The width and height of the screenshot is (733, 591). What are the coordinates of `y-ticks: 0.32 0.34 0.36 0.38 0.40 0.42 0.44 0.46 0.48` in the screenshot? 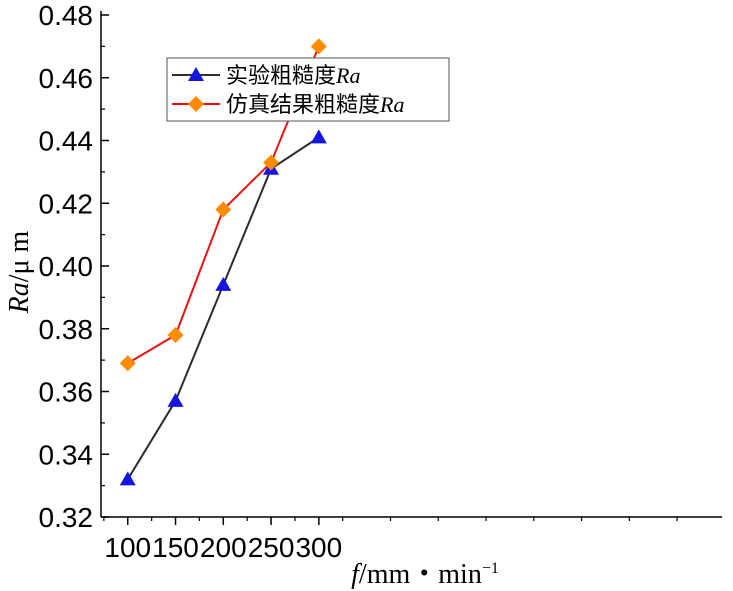 It's located at (74, 266).